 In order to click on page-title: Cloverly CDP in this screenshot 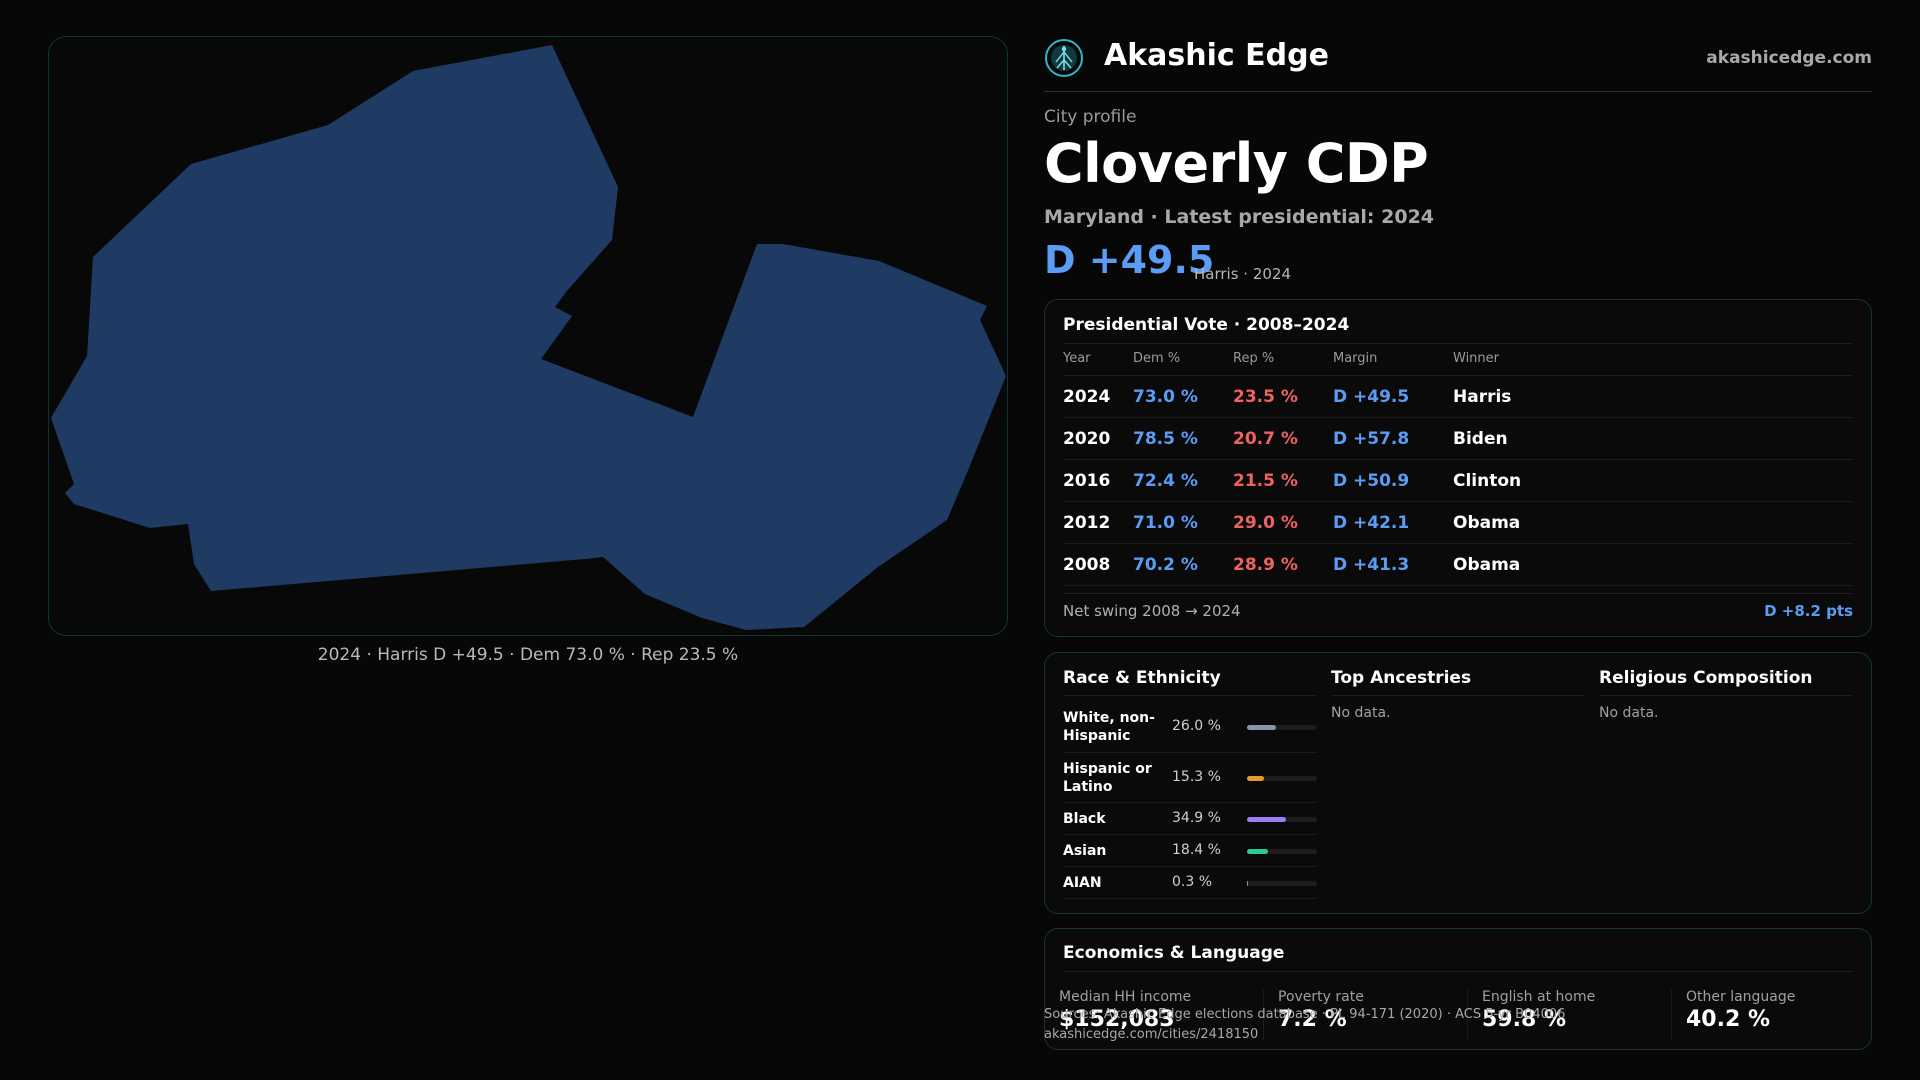, I will do `click(1236, 163)`.